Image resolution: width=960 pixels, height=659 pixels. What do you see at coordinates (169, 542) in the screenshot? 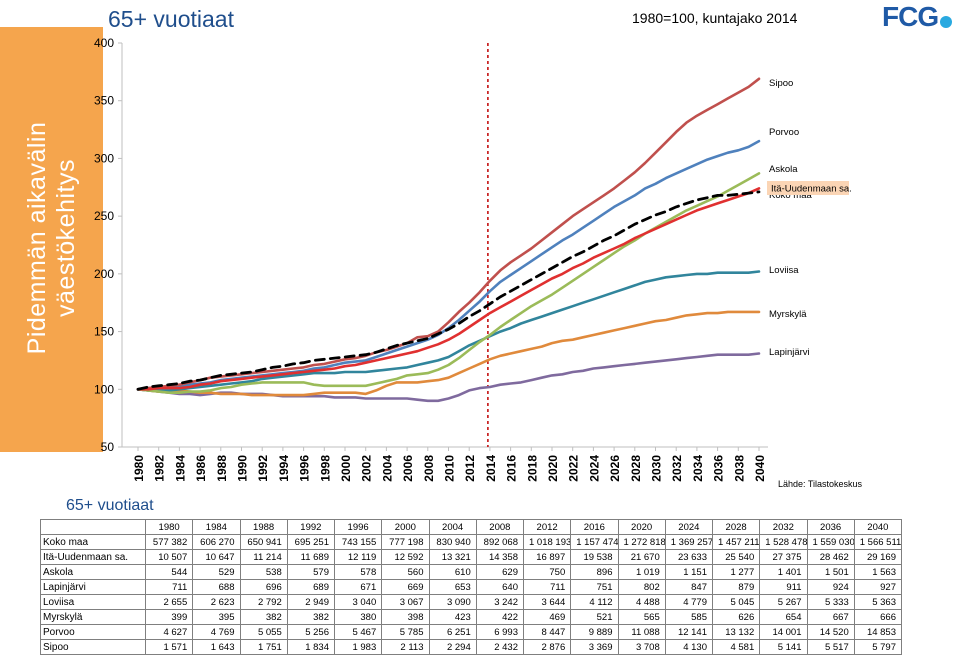
I see `table-cell: 577 382` at bounding box center [169, 542].